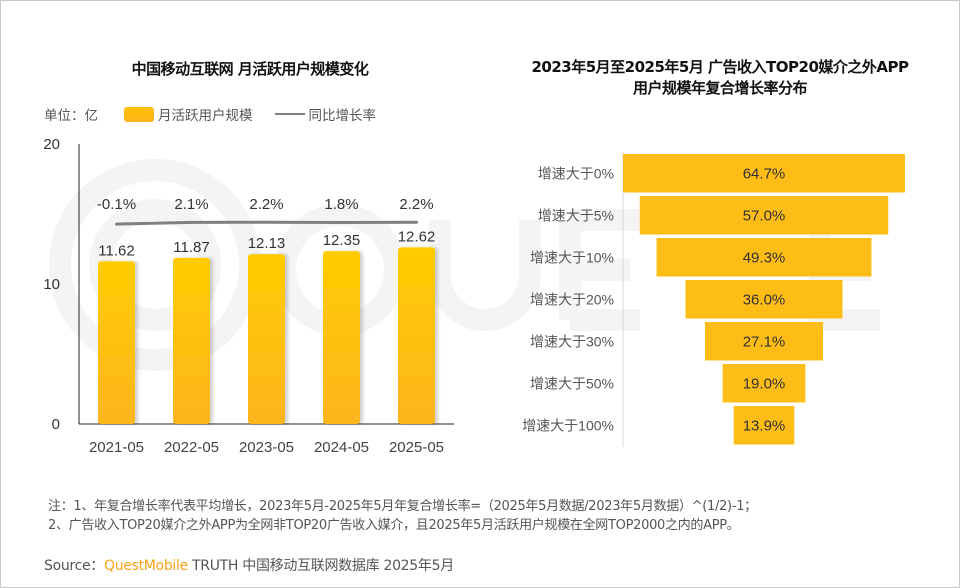  What do you see at coordinates (266, 447) in the screenshot?
I see `x-tick-label: 2023-05` at bounding box center [266, 447].